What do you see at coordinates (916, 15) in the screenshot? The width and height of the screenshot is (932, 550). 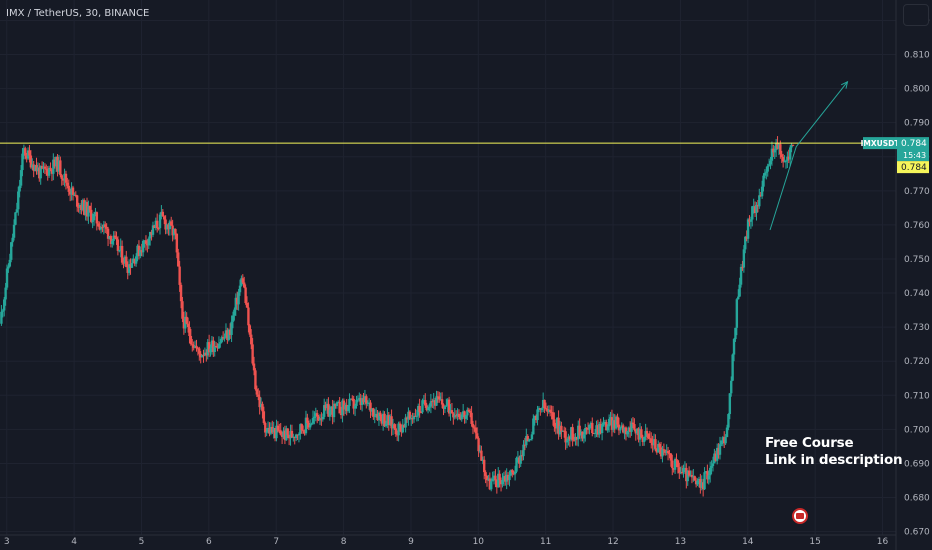 I see `chart-settings-button` at bounding box center [916, 15].